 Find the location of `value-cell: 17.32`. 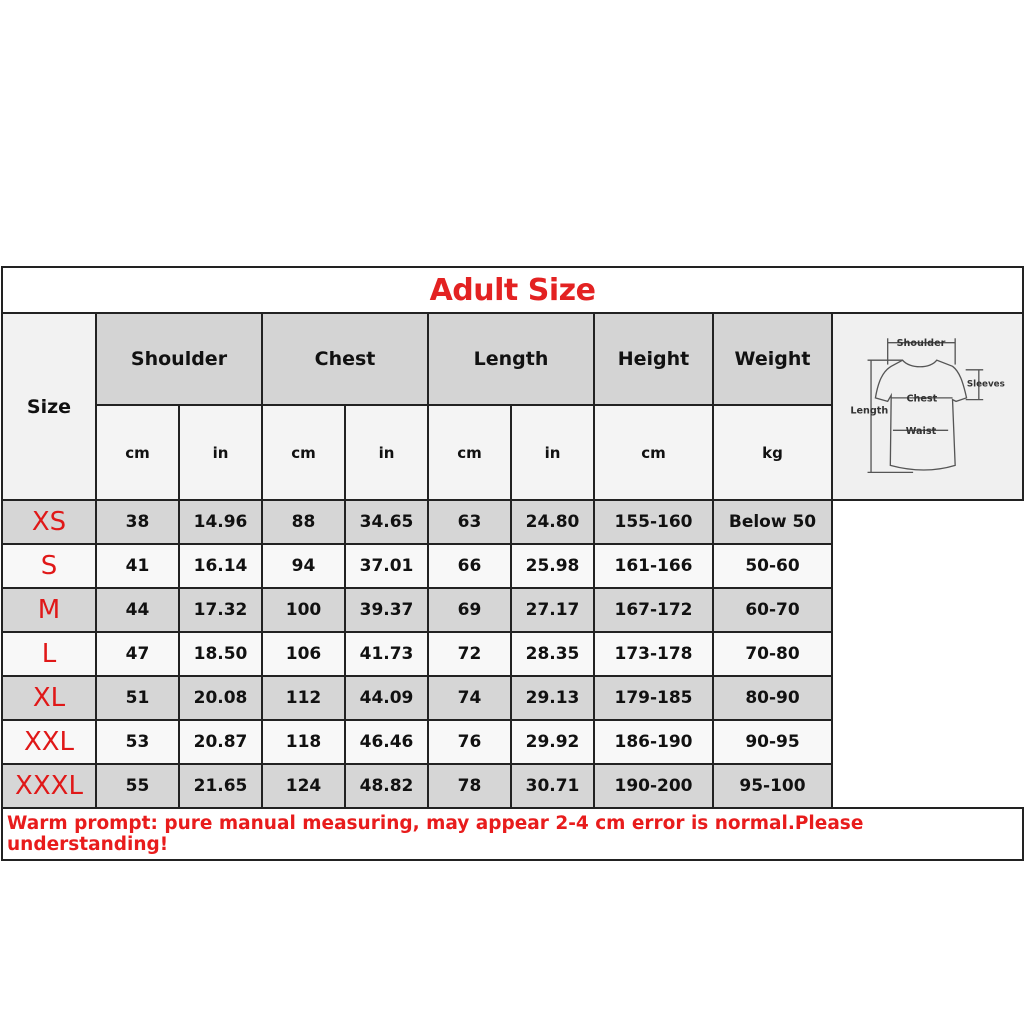

value-cell: 17.32 is located at coordinates (220, 610).